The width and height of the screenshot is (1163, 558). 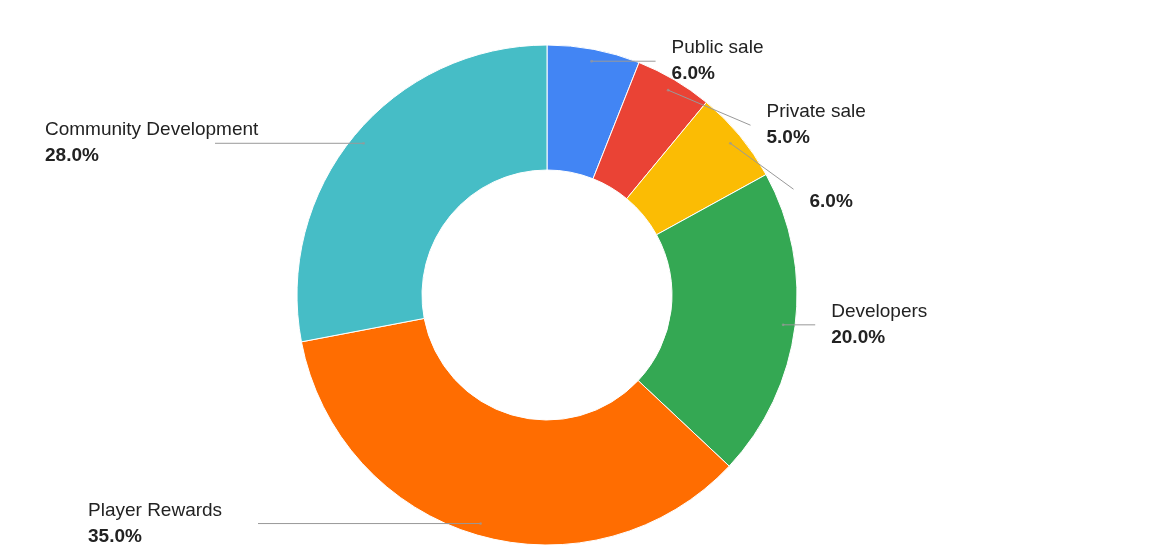 What do you see at coordinates (72, 155) in the screenshot?
I see `data-label: 28.0%` at bounding box center [72, 155].